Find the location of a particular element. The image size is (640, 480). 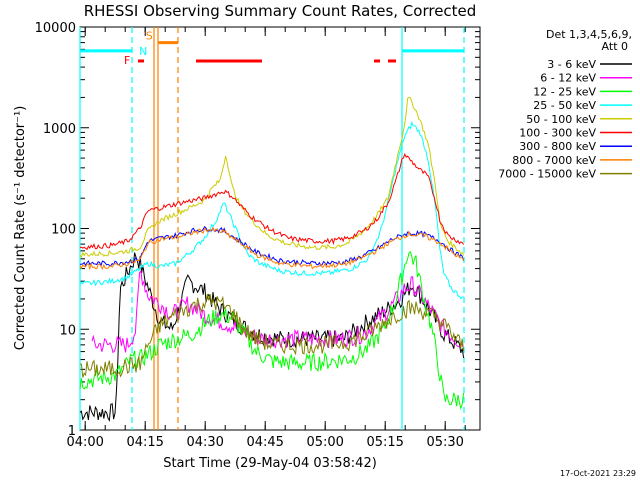

night-flag-label: N is located at coordinates (143, 51).